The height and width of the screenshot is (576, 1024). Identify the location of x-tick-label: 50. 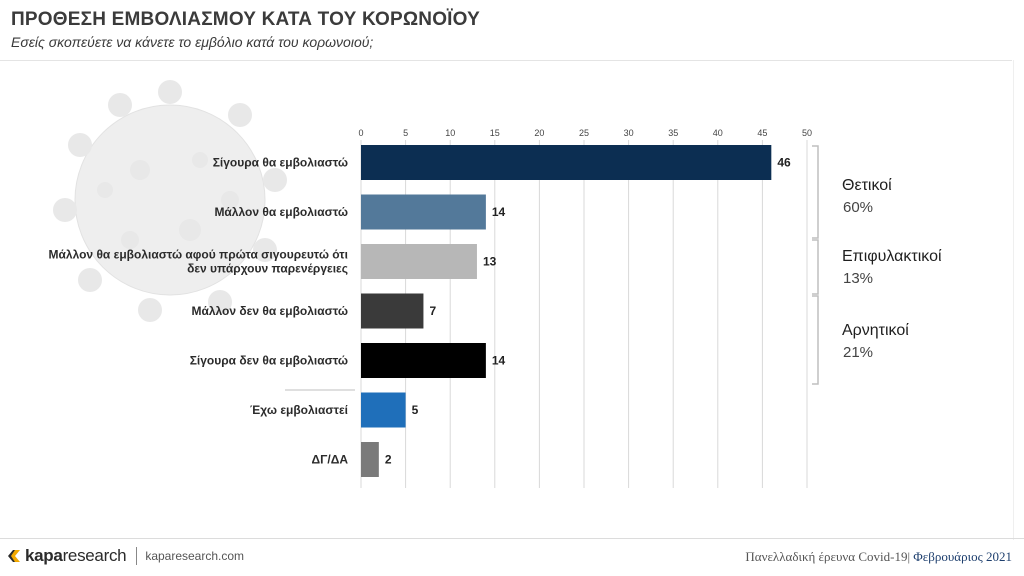
(807, 133).